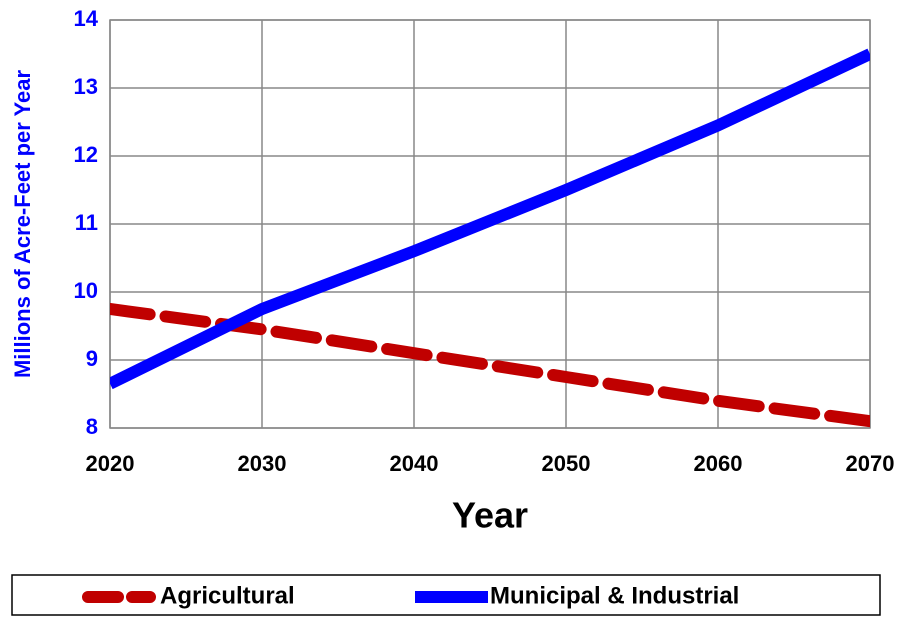  Describe the element at coordinates (86, 154) in the screenshot. I see `y-tick-label: 12` at that location.